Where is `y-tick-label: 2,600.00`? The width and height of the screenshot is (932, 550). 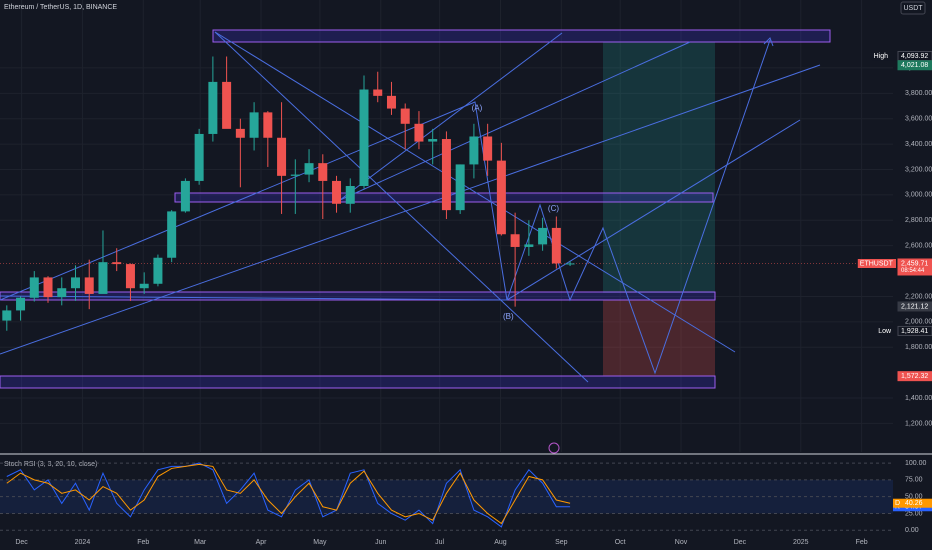
y-tick-label: 2,600.00 is located at coordinates (918, 246).